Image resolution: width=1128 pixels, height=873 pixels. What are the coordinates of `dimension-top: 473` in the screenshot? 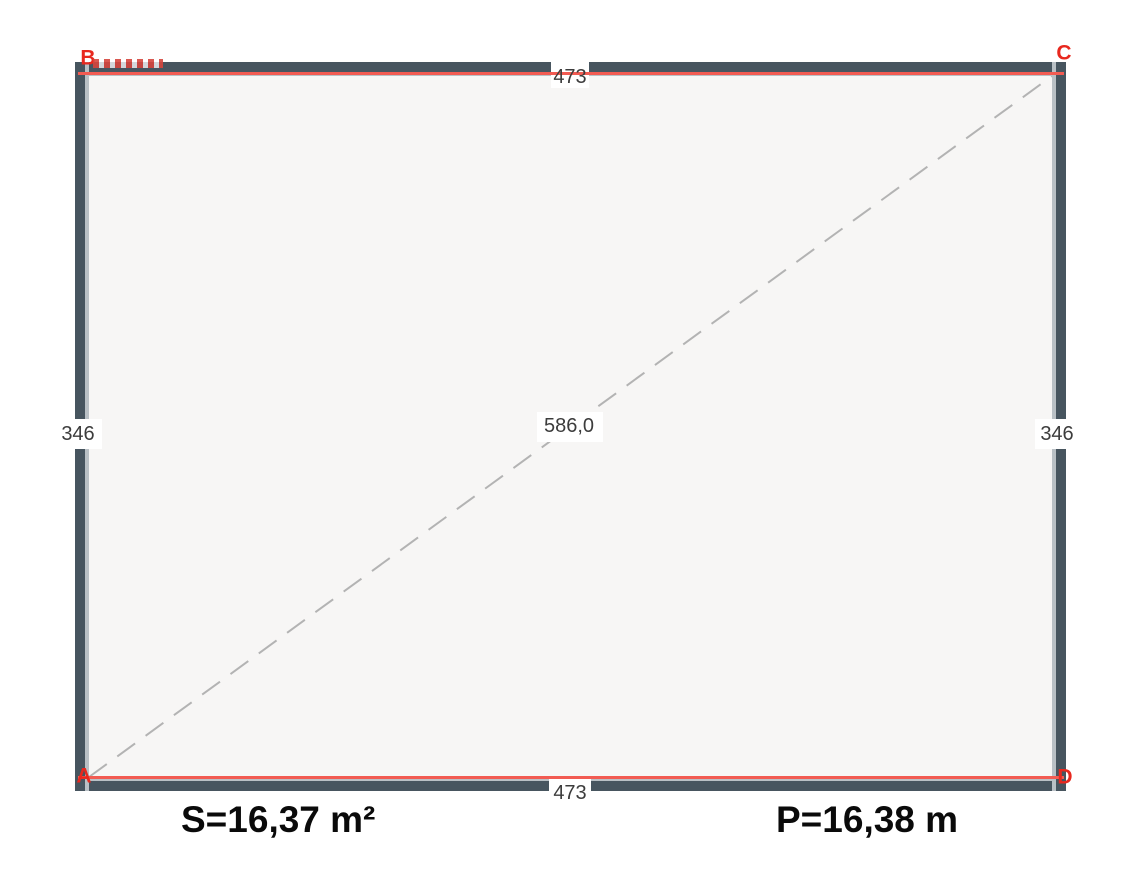 It's located at (570, 77).